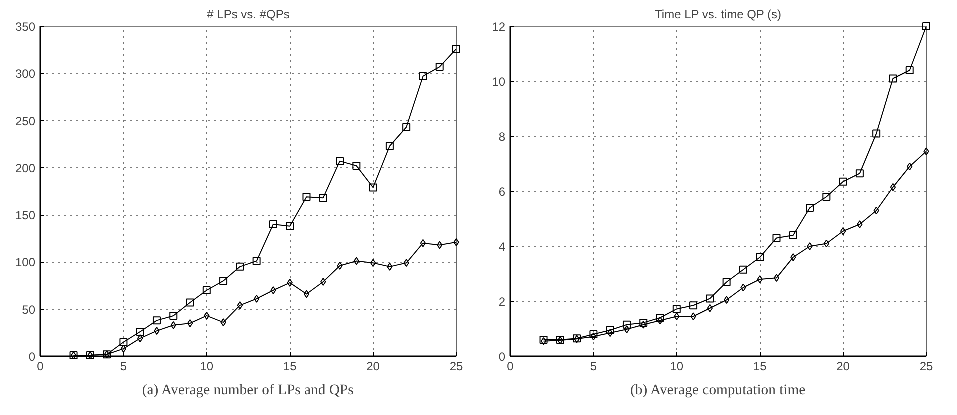 This screenshot has height=415, width=957. Describe the element at coordinates (25, 215) in the screenshot. I see `y-tick-label: 150` at that location.